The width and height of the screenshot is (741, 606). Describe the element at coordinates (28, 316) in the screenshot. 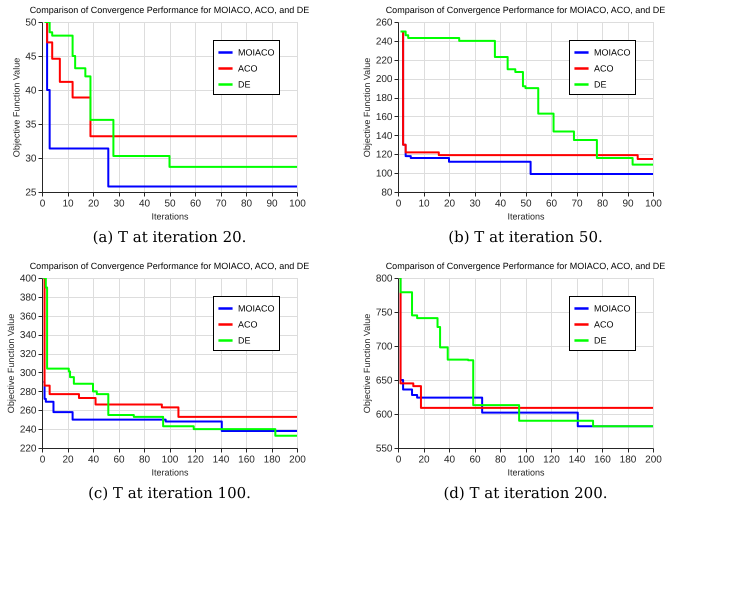

I see `y-tick-label: 360` at that location.